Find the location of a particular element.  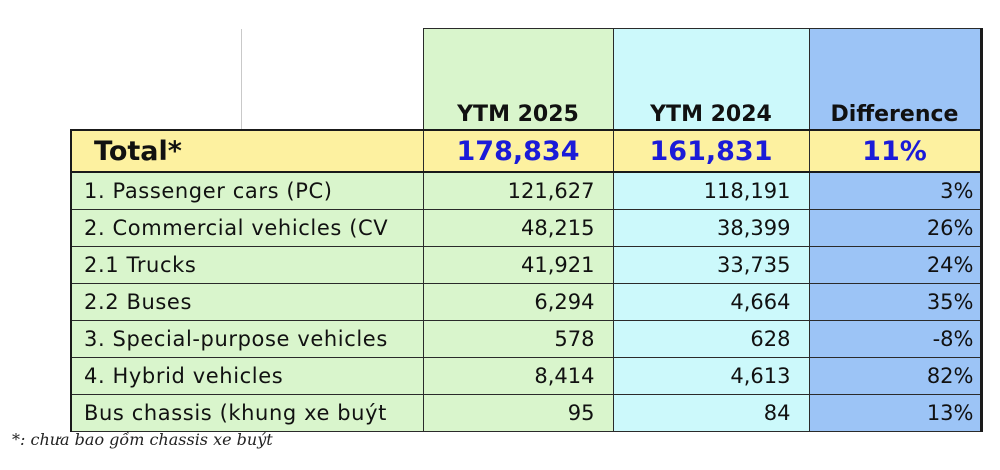

total-ytm-2024: 161,831 is located at coordinates (711, 151).